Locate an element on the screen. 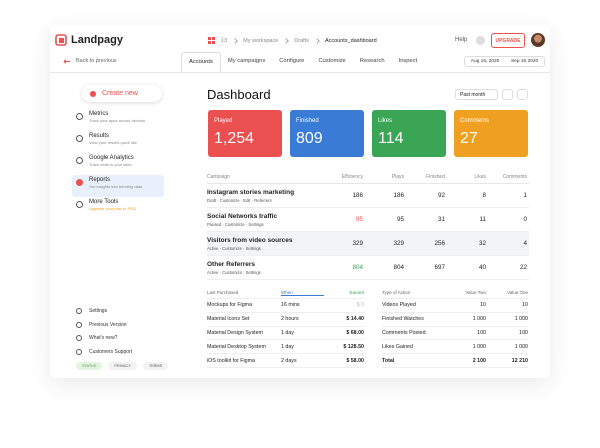 The image size is (600, 448). badges: STATUS PRIVACY TERMS is located at coordinates (122, 366).